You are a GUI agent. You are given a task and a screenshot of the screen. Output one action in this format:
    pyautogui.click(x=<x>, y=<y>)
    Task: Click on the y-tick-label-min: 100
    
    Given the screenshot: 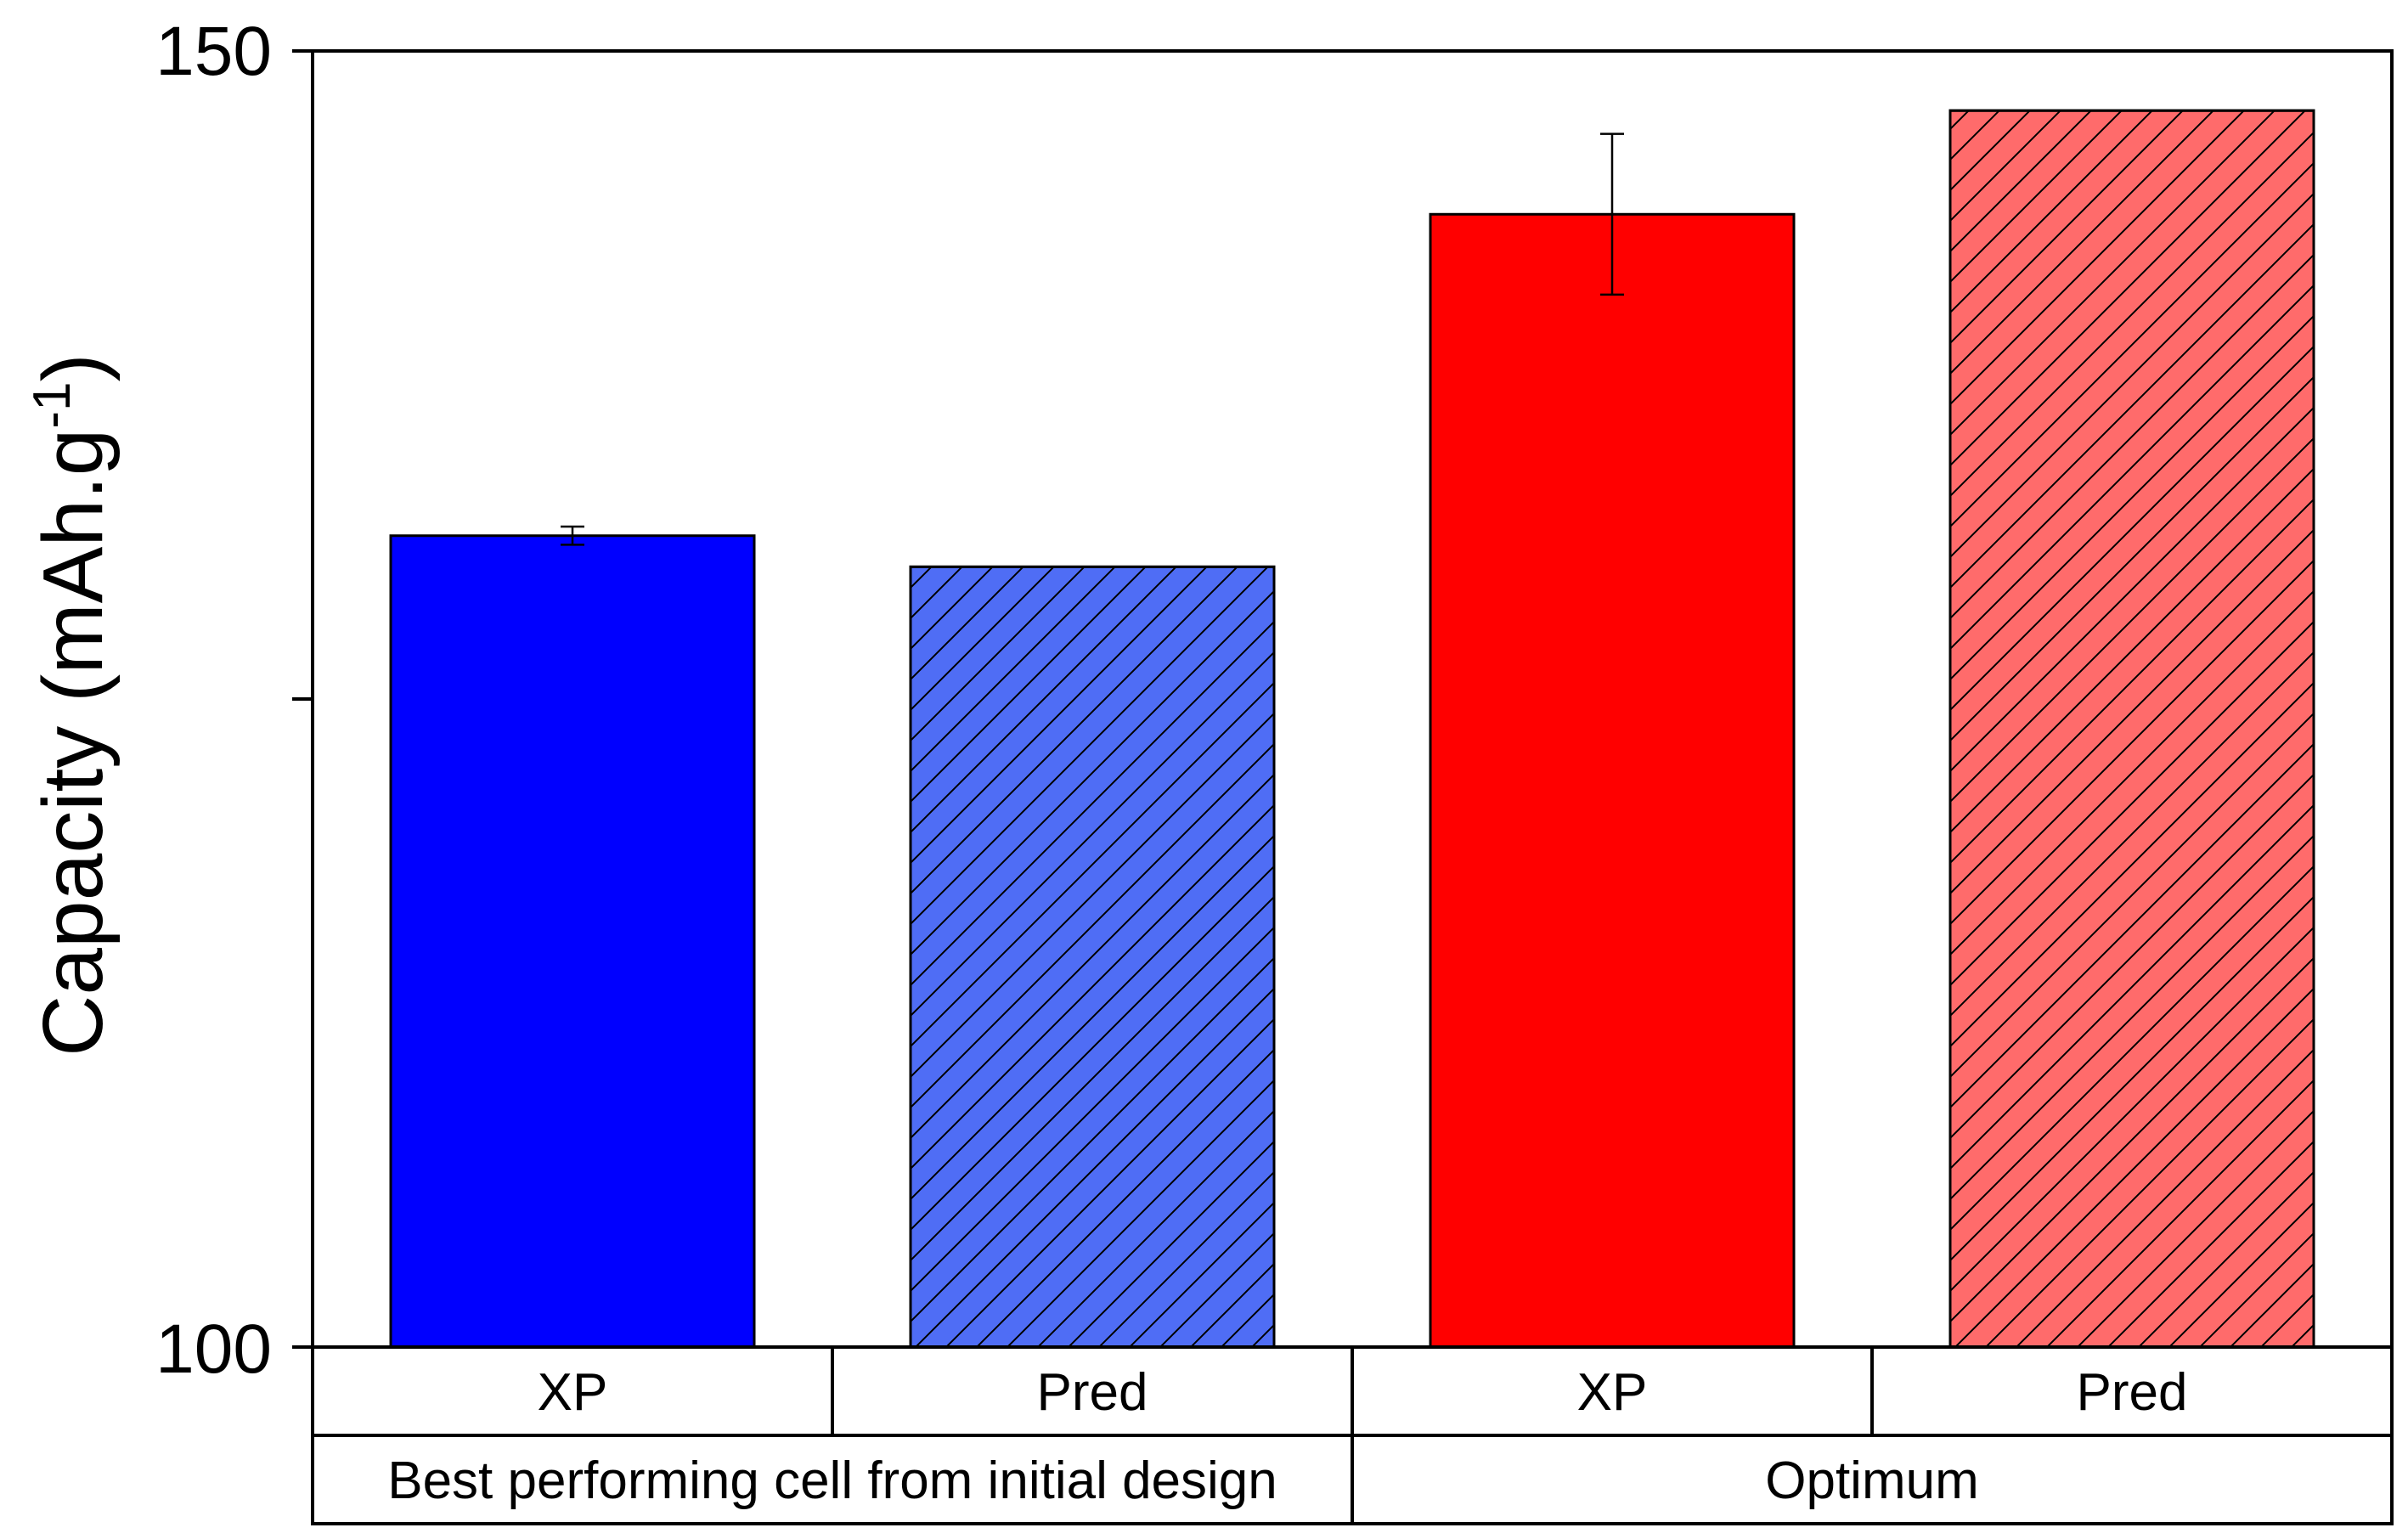 What is the action you would take?
    pyautogui.click(x=214, y=1349)
    